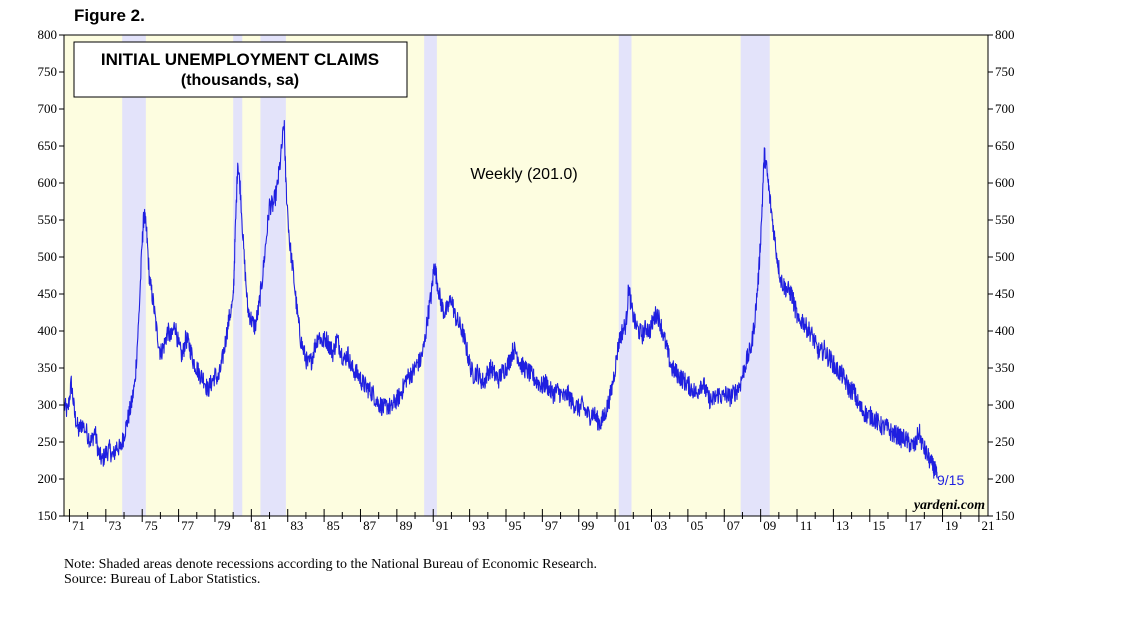 The width and height of the screenshot is (1138, 621). I want to click on y-tick-label-right: 800, so click(1005, 34).